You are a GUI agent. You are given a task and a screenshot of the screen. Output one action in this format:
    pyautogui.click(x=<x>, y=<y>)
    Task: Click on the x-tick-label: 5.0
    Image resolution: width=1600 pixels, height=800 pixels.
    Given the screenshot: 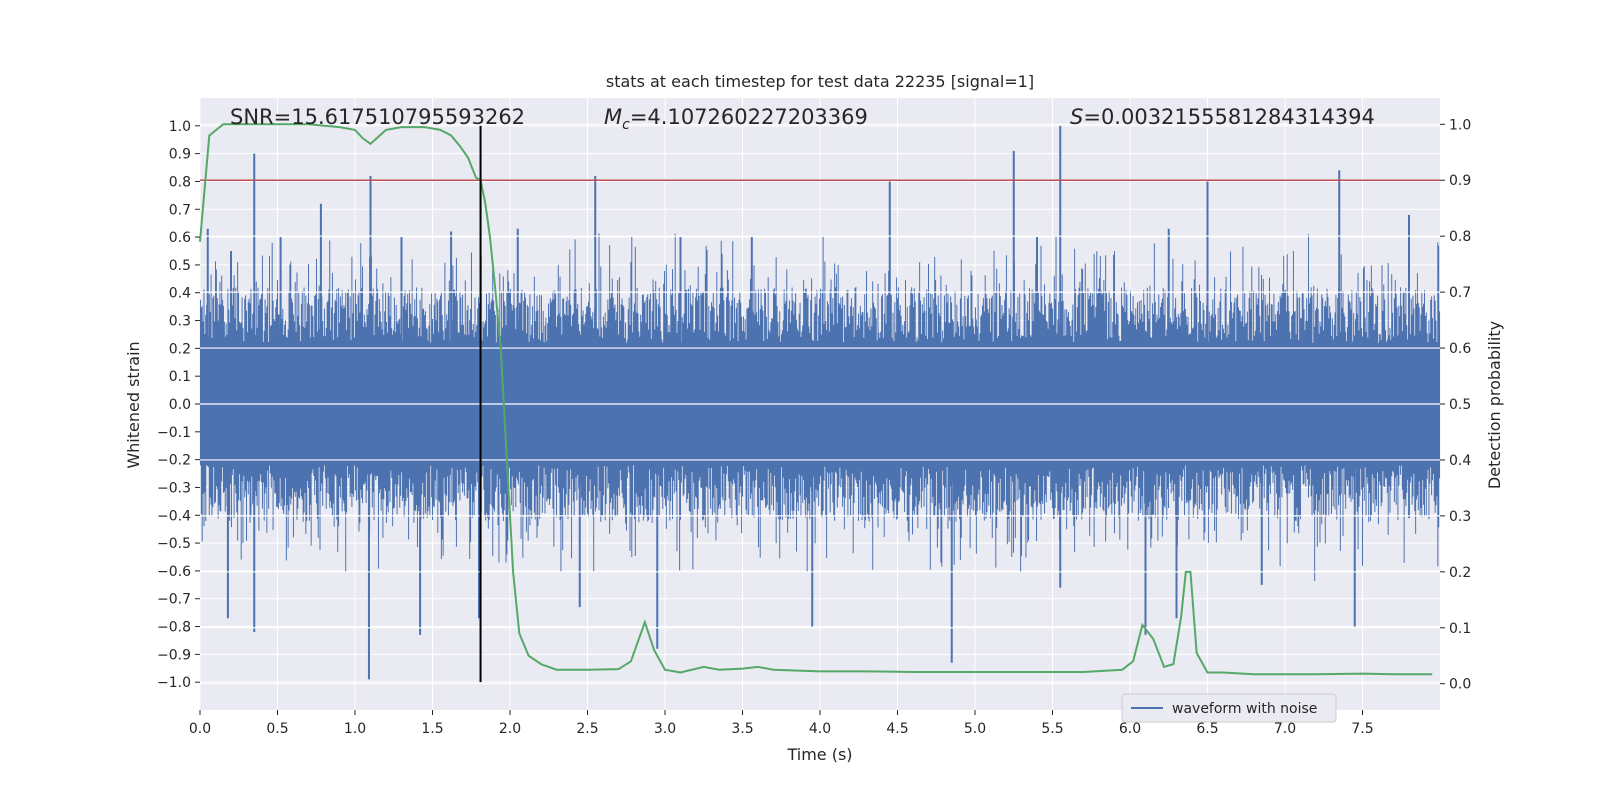 What is the action you would take?
    pyautogui.click(x=975, y=729)
    